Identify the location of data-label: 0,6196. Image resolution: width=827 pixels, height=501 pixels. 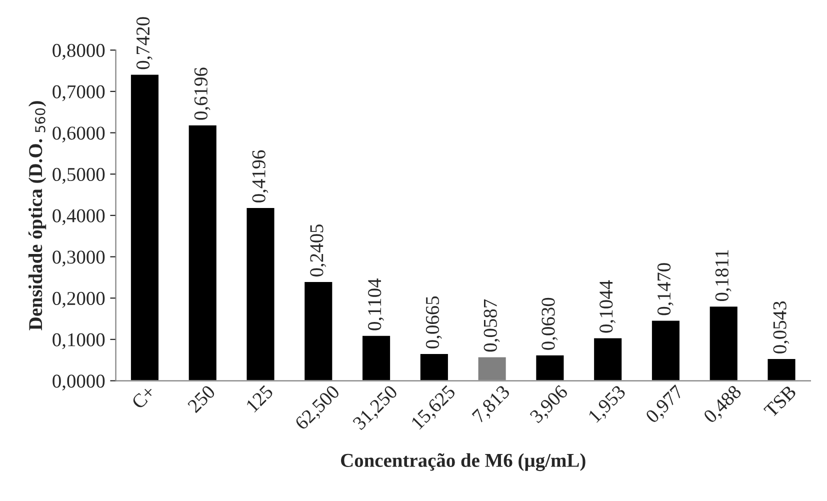
(202, 94).